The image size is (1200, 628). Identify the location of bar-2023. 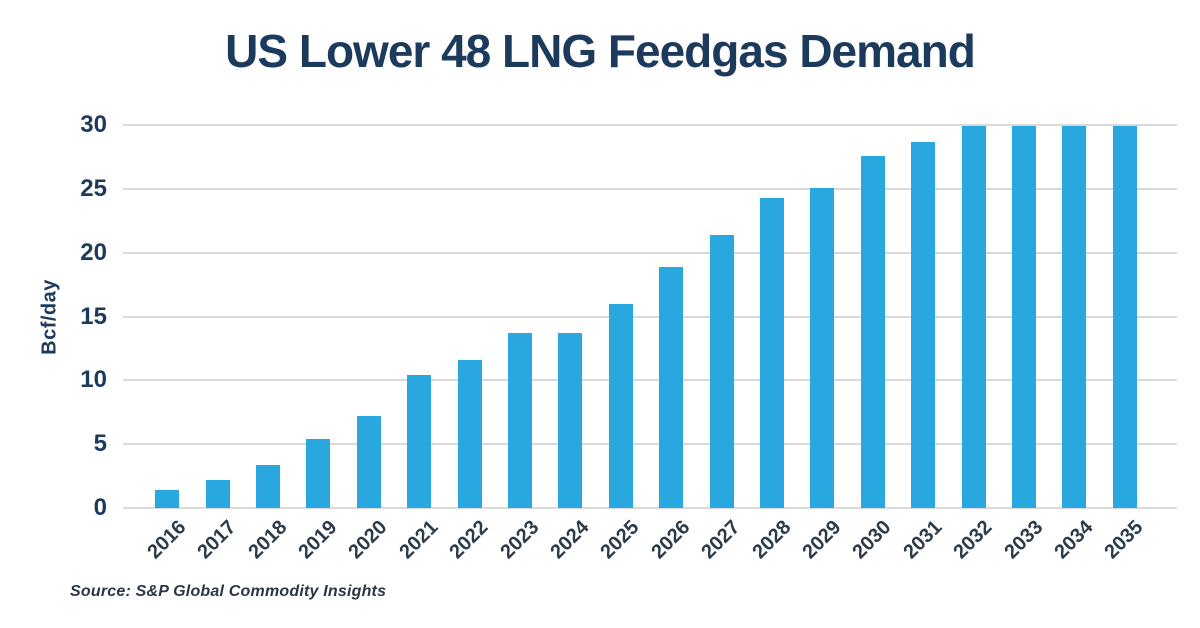
(520, 420).